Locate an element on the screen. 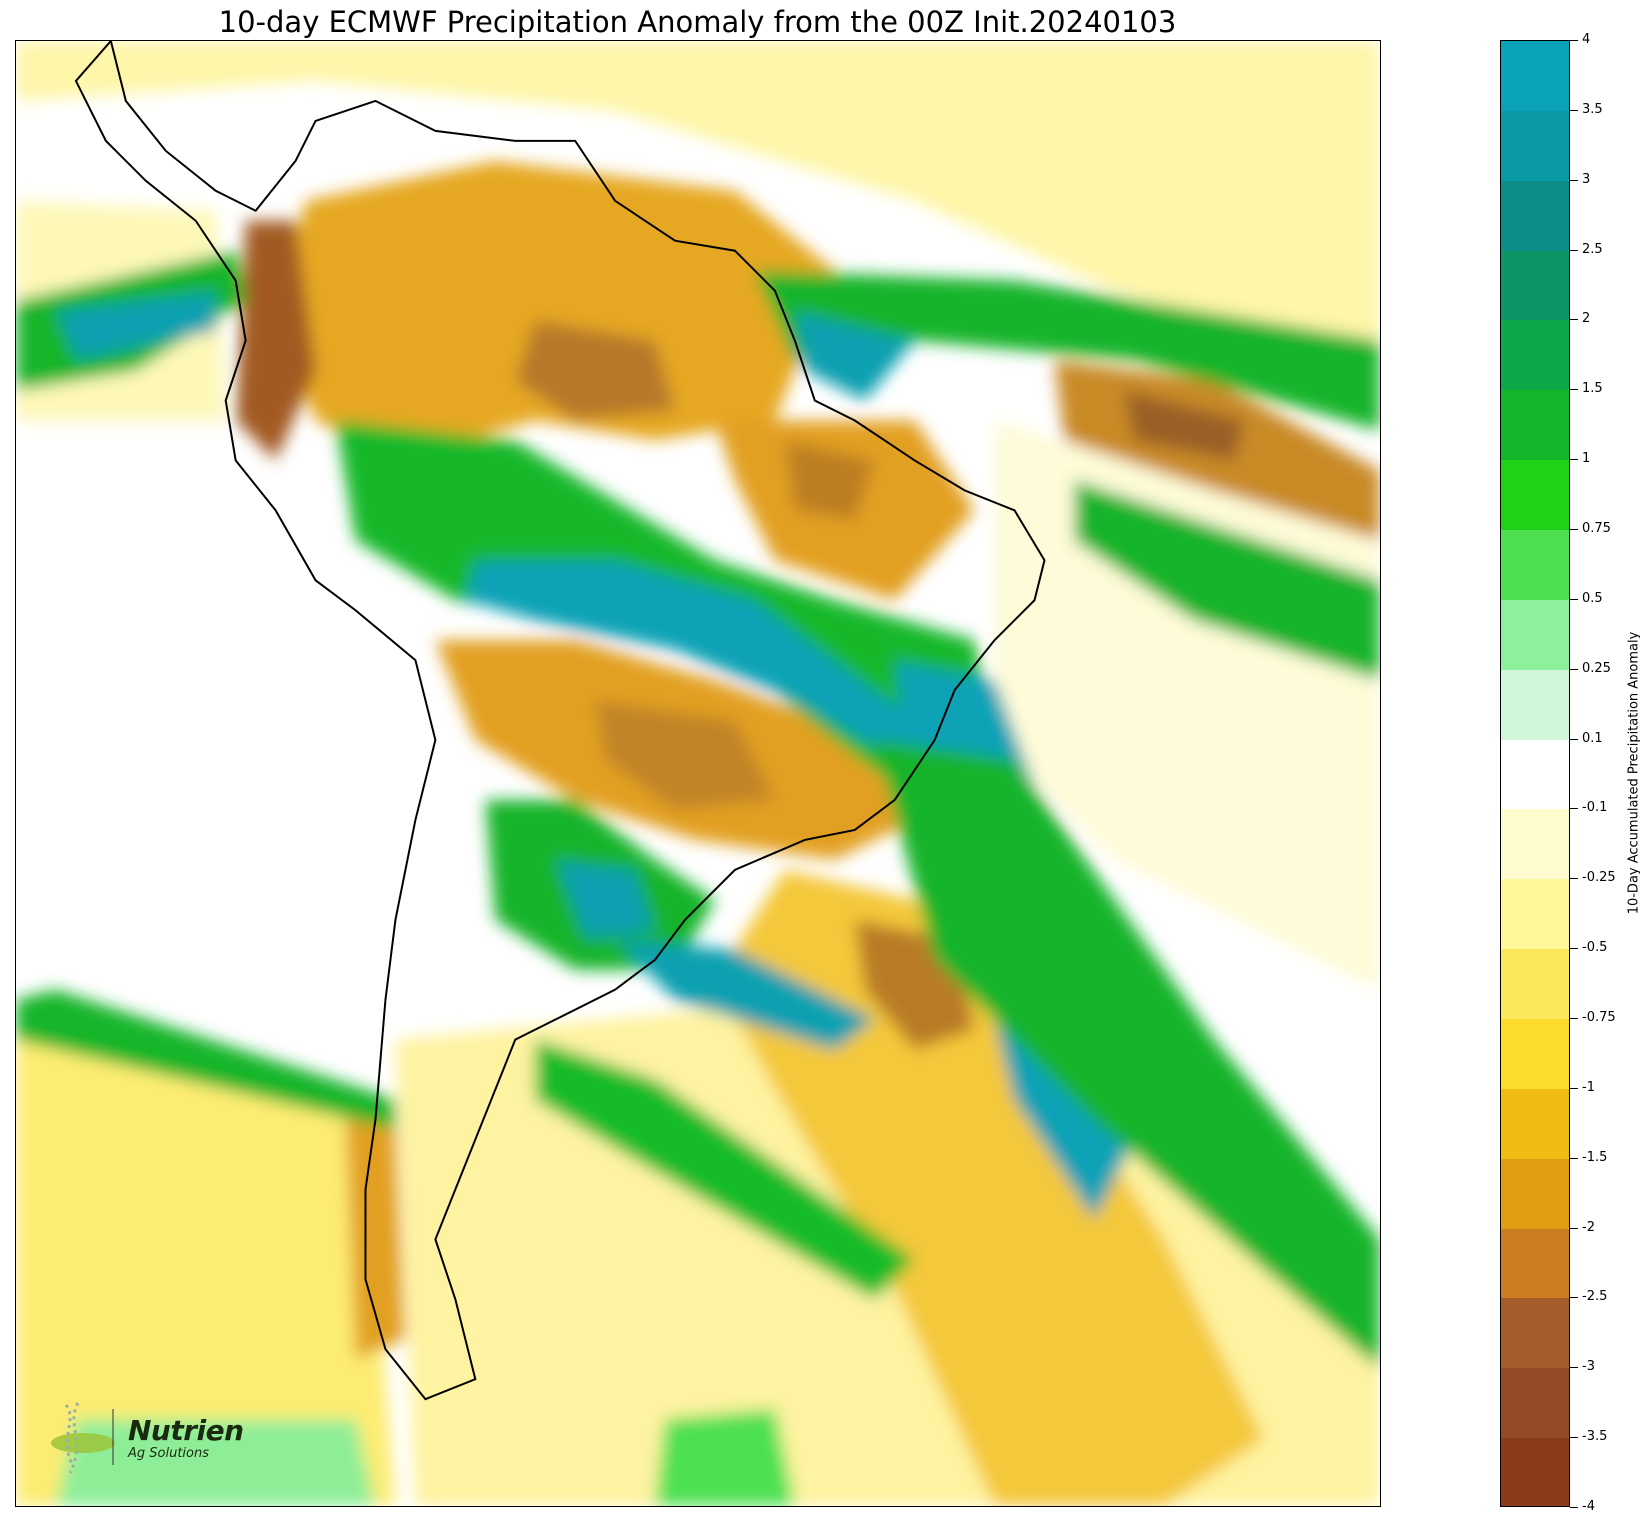  colorbar-tick-label: -2.5 is located at coordinates (1595, 1297).